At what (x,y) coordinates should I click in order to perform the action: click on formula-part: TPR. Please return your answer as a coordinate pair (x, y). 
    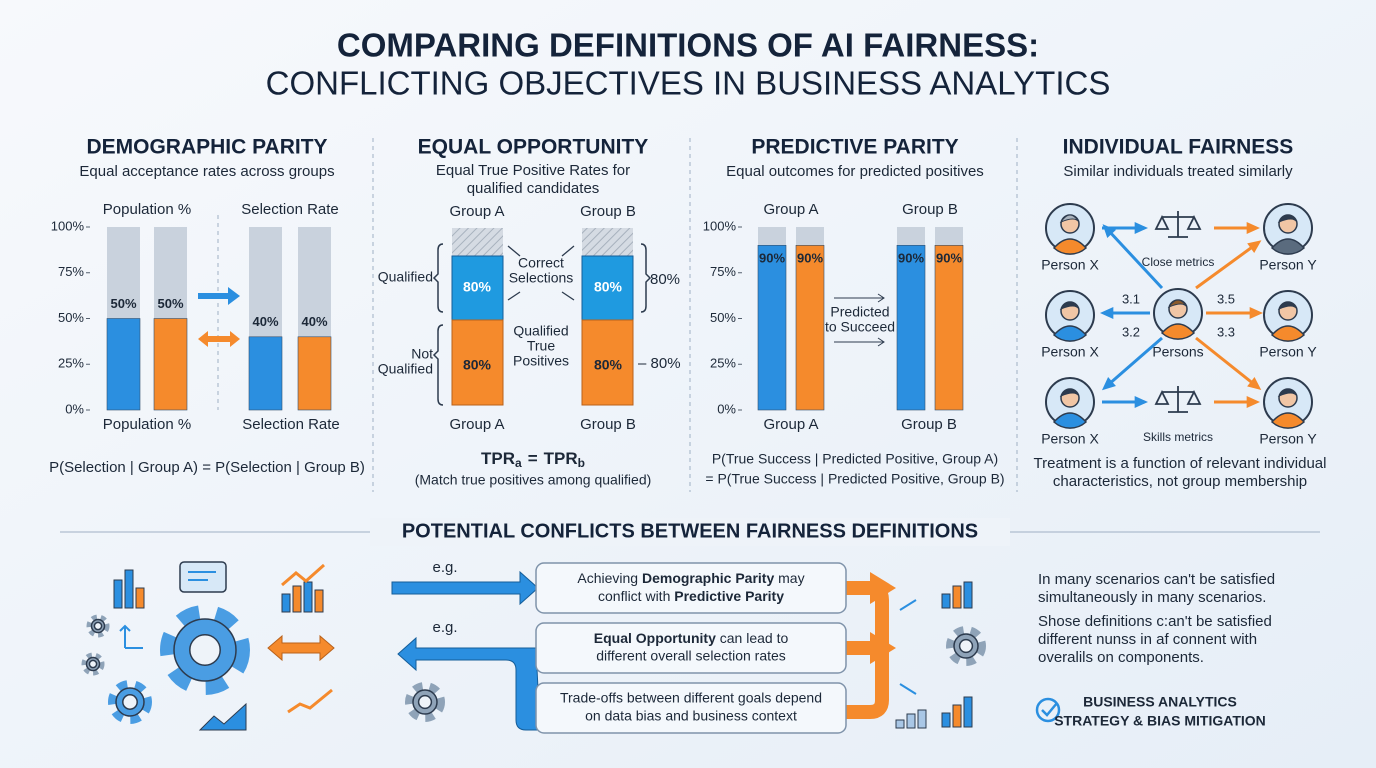
    Looking at the image, I should click on (498, 458).